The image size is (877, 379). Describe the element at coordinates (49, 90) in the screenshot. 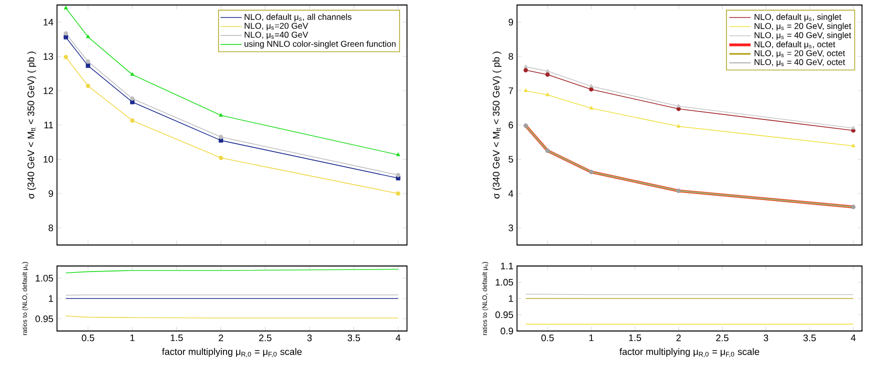

I see `y-tick-label: 12` at that location.